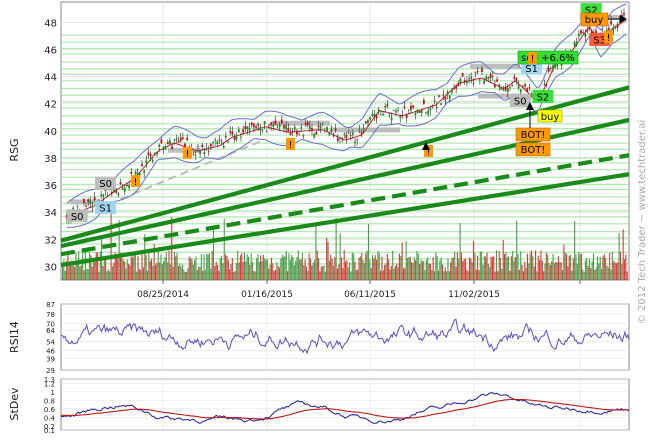 The width and height of the screenshot is (657, 448). Describe the element at coordinates (50, 50) in the screenshot. I see `price-tick-label: 46` at that location.